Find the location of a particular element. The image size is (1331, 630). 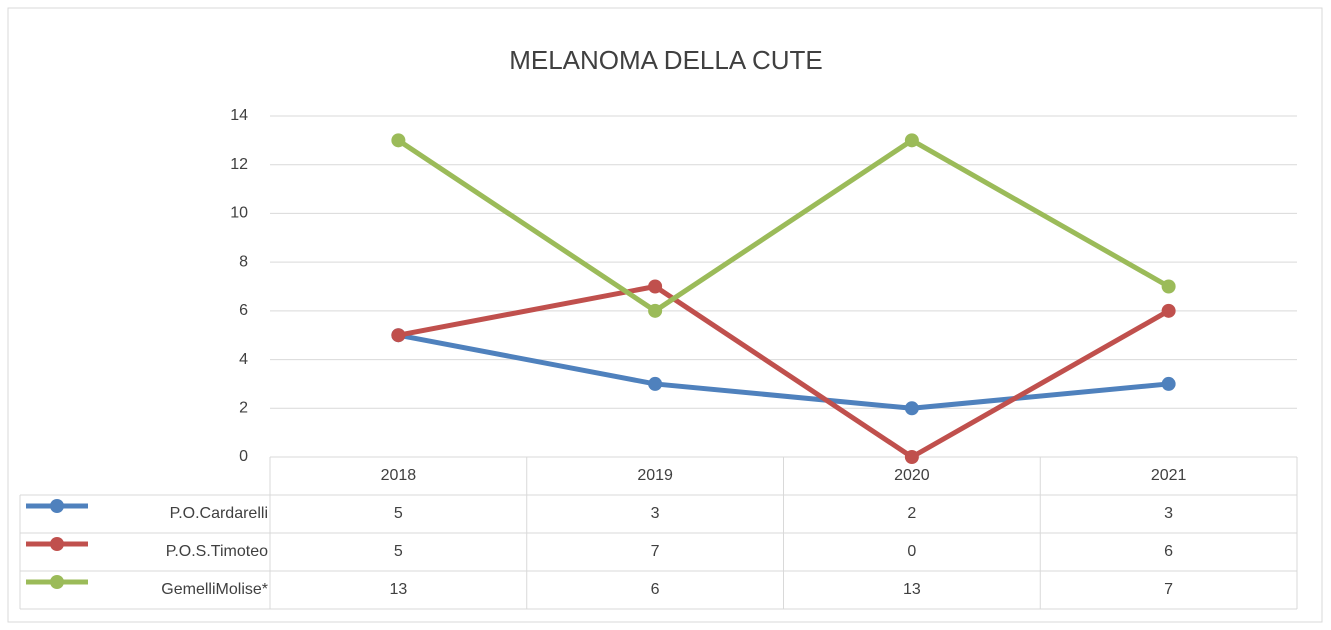

y-tick-label: 10 is located at coordinates (239, 213).